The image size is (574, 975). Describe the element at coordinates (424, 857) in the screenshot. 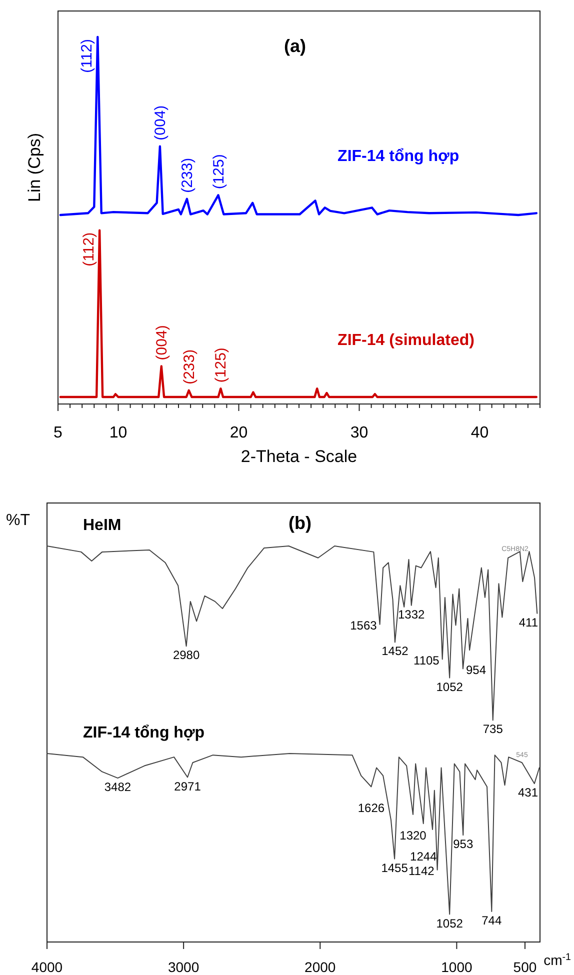

I see `annotation: 1244` at that location.